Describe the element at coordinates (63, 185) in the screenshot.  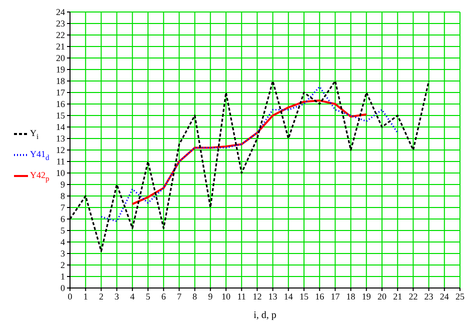
I see `y-tick-label: 9` at that location.